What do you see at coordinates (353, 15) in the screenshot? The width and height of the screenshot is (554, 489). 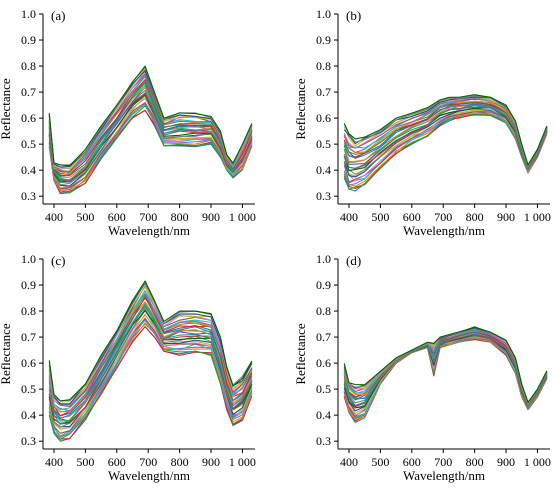 I see `panel-label: (b)` at bounding box center [353, 15].